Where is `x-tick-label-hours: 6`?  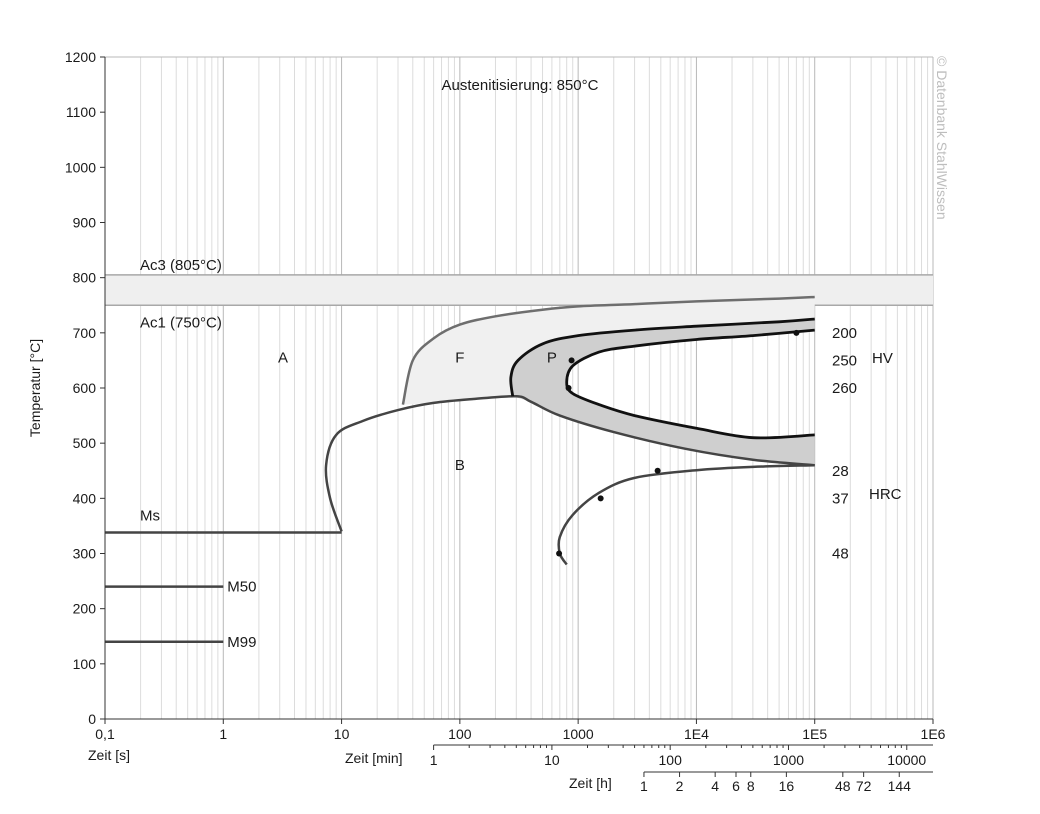
x-tick-label-hours: 6 is located at coordinates (736, 786).